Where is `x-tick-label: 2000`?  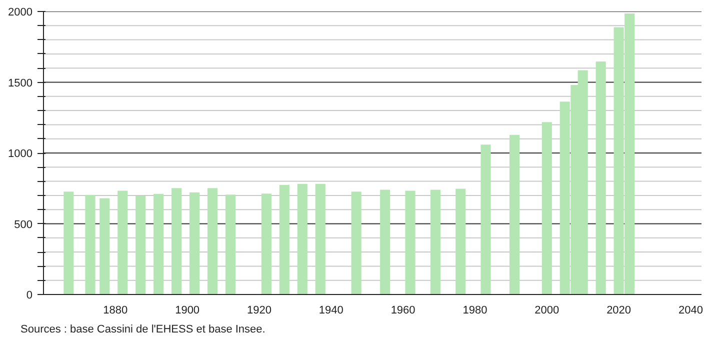 x-tick-label: 2000 is located at coordinates (547, 310).